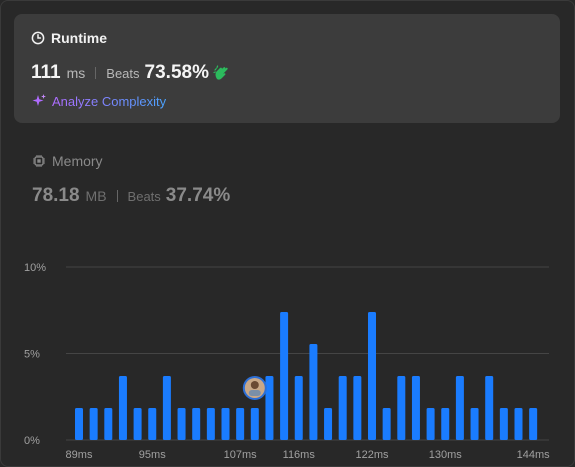 This screenshot has height=467, width=575. I want to click on x-tick-label: 116ms, so click(299, 455).